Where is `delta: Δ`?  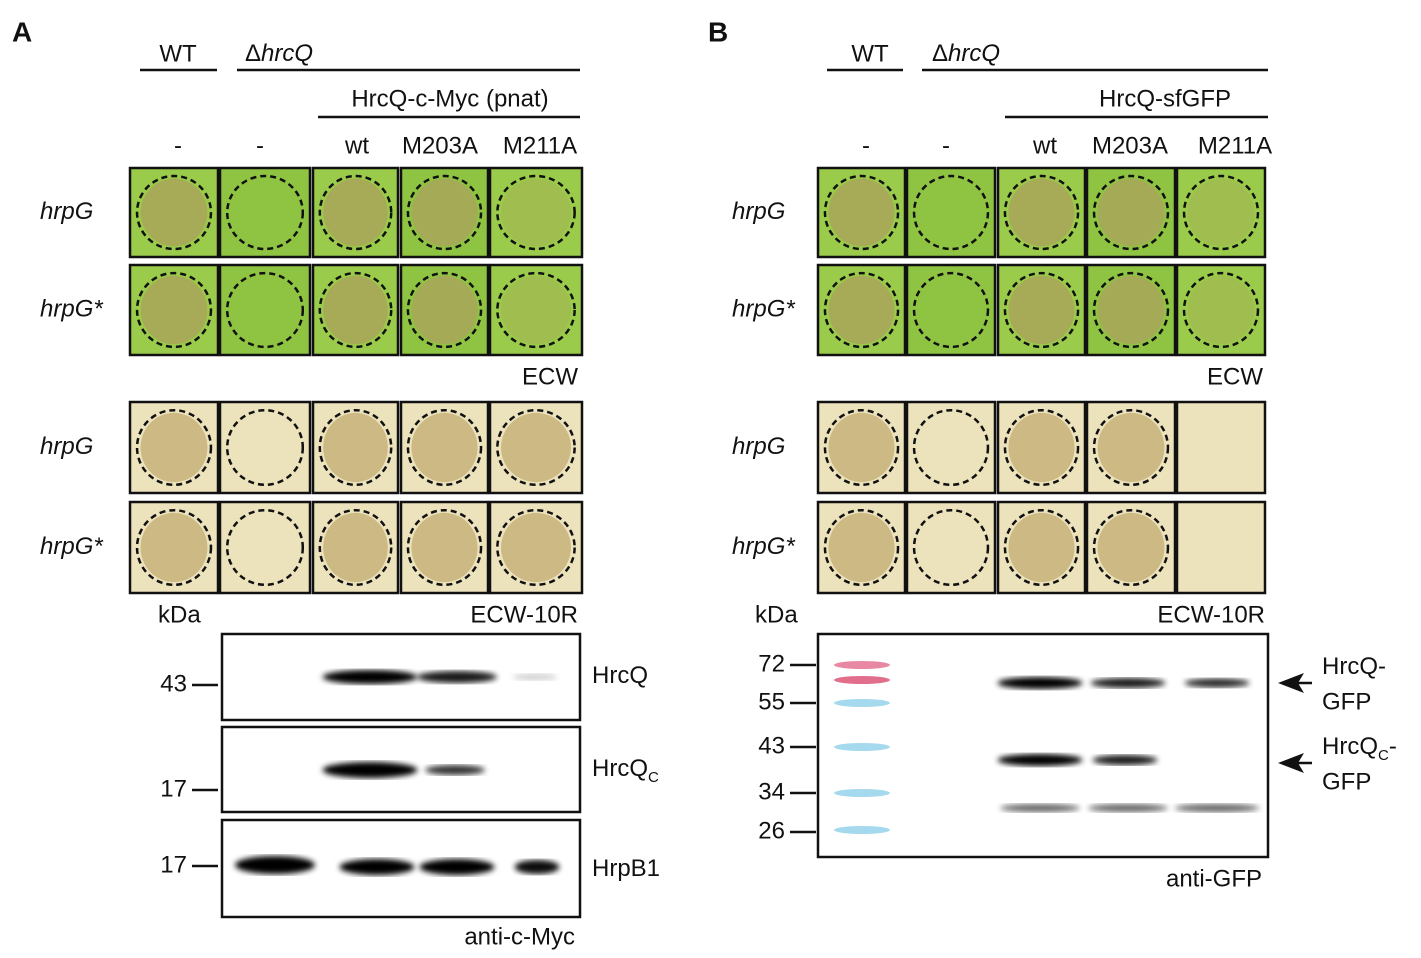 delta: Δ is located at coordinates (940, 53).